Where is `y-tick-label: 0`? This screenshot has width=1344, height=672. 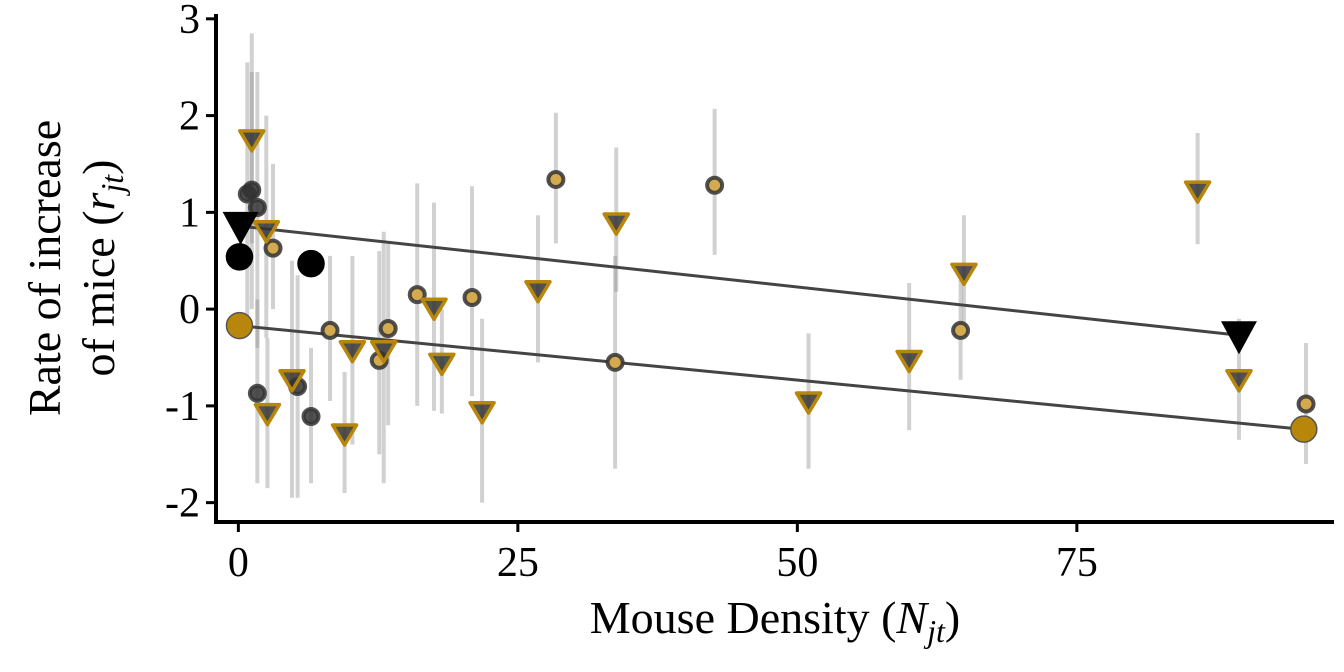
y-tick-label: 0 is located at coordinates (189, 310).